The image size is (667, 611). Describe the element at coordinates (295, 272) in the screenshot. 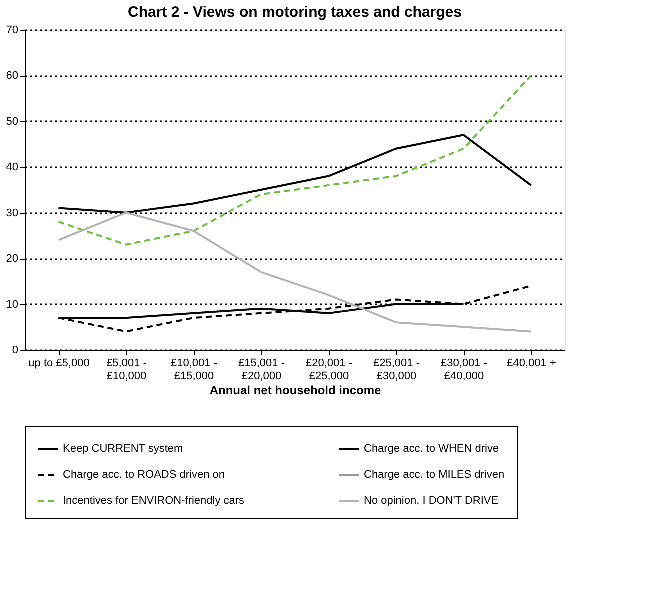

I see `line-series` at that location.